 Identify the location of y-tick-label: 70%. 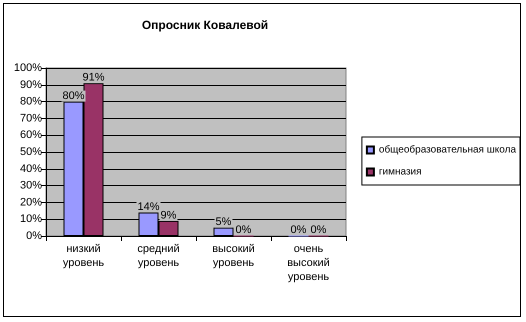
(31, 118).